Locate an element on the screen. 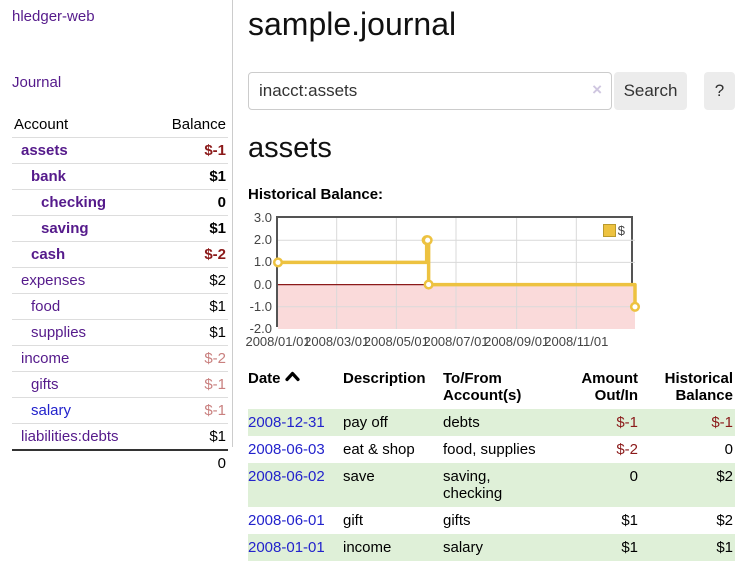  account-row: assets $-1 is located at coordinates (120, 151).